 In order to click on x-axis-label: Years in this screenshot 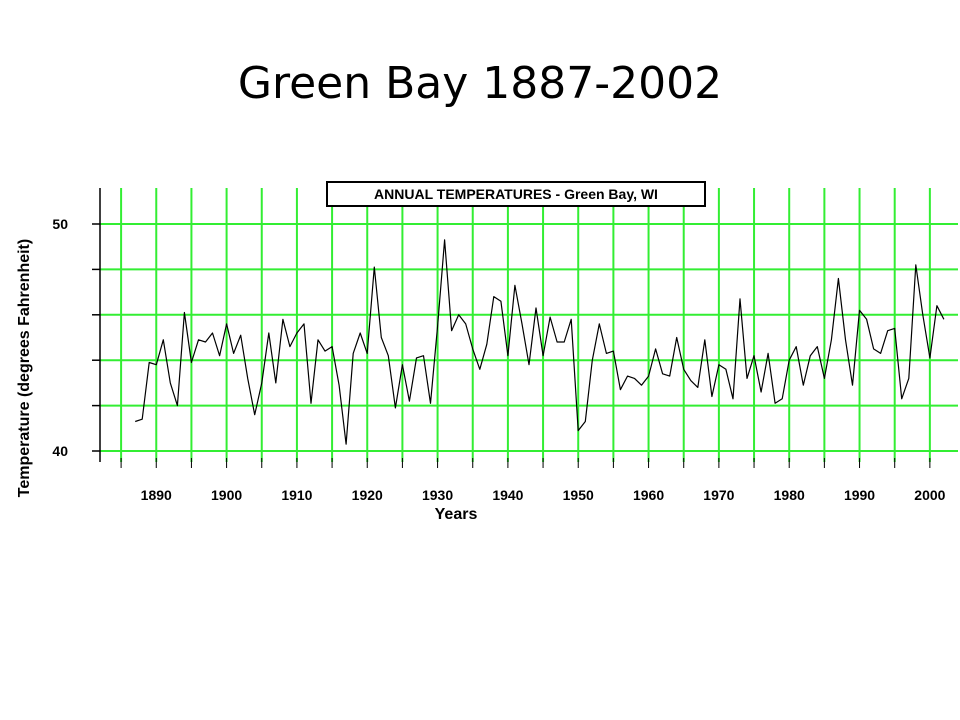, I will do `click(456, 514)`.